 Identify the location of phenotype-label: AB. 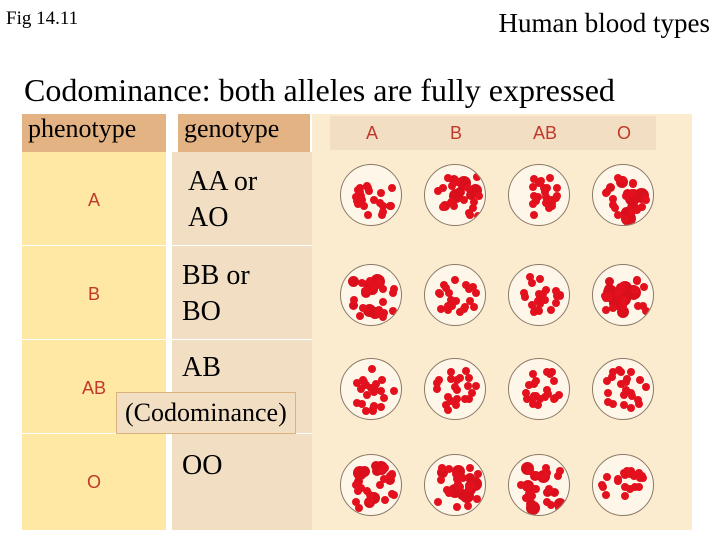
(93, 388).